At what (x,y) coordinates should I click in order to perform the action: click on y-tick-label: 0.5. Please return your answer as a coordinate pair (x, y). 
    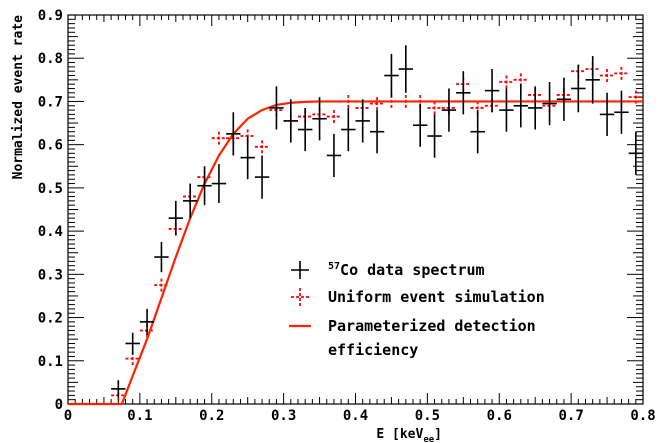
    Looking at the image, I should click on (50, 189).